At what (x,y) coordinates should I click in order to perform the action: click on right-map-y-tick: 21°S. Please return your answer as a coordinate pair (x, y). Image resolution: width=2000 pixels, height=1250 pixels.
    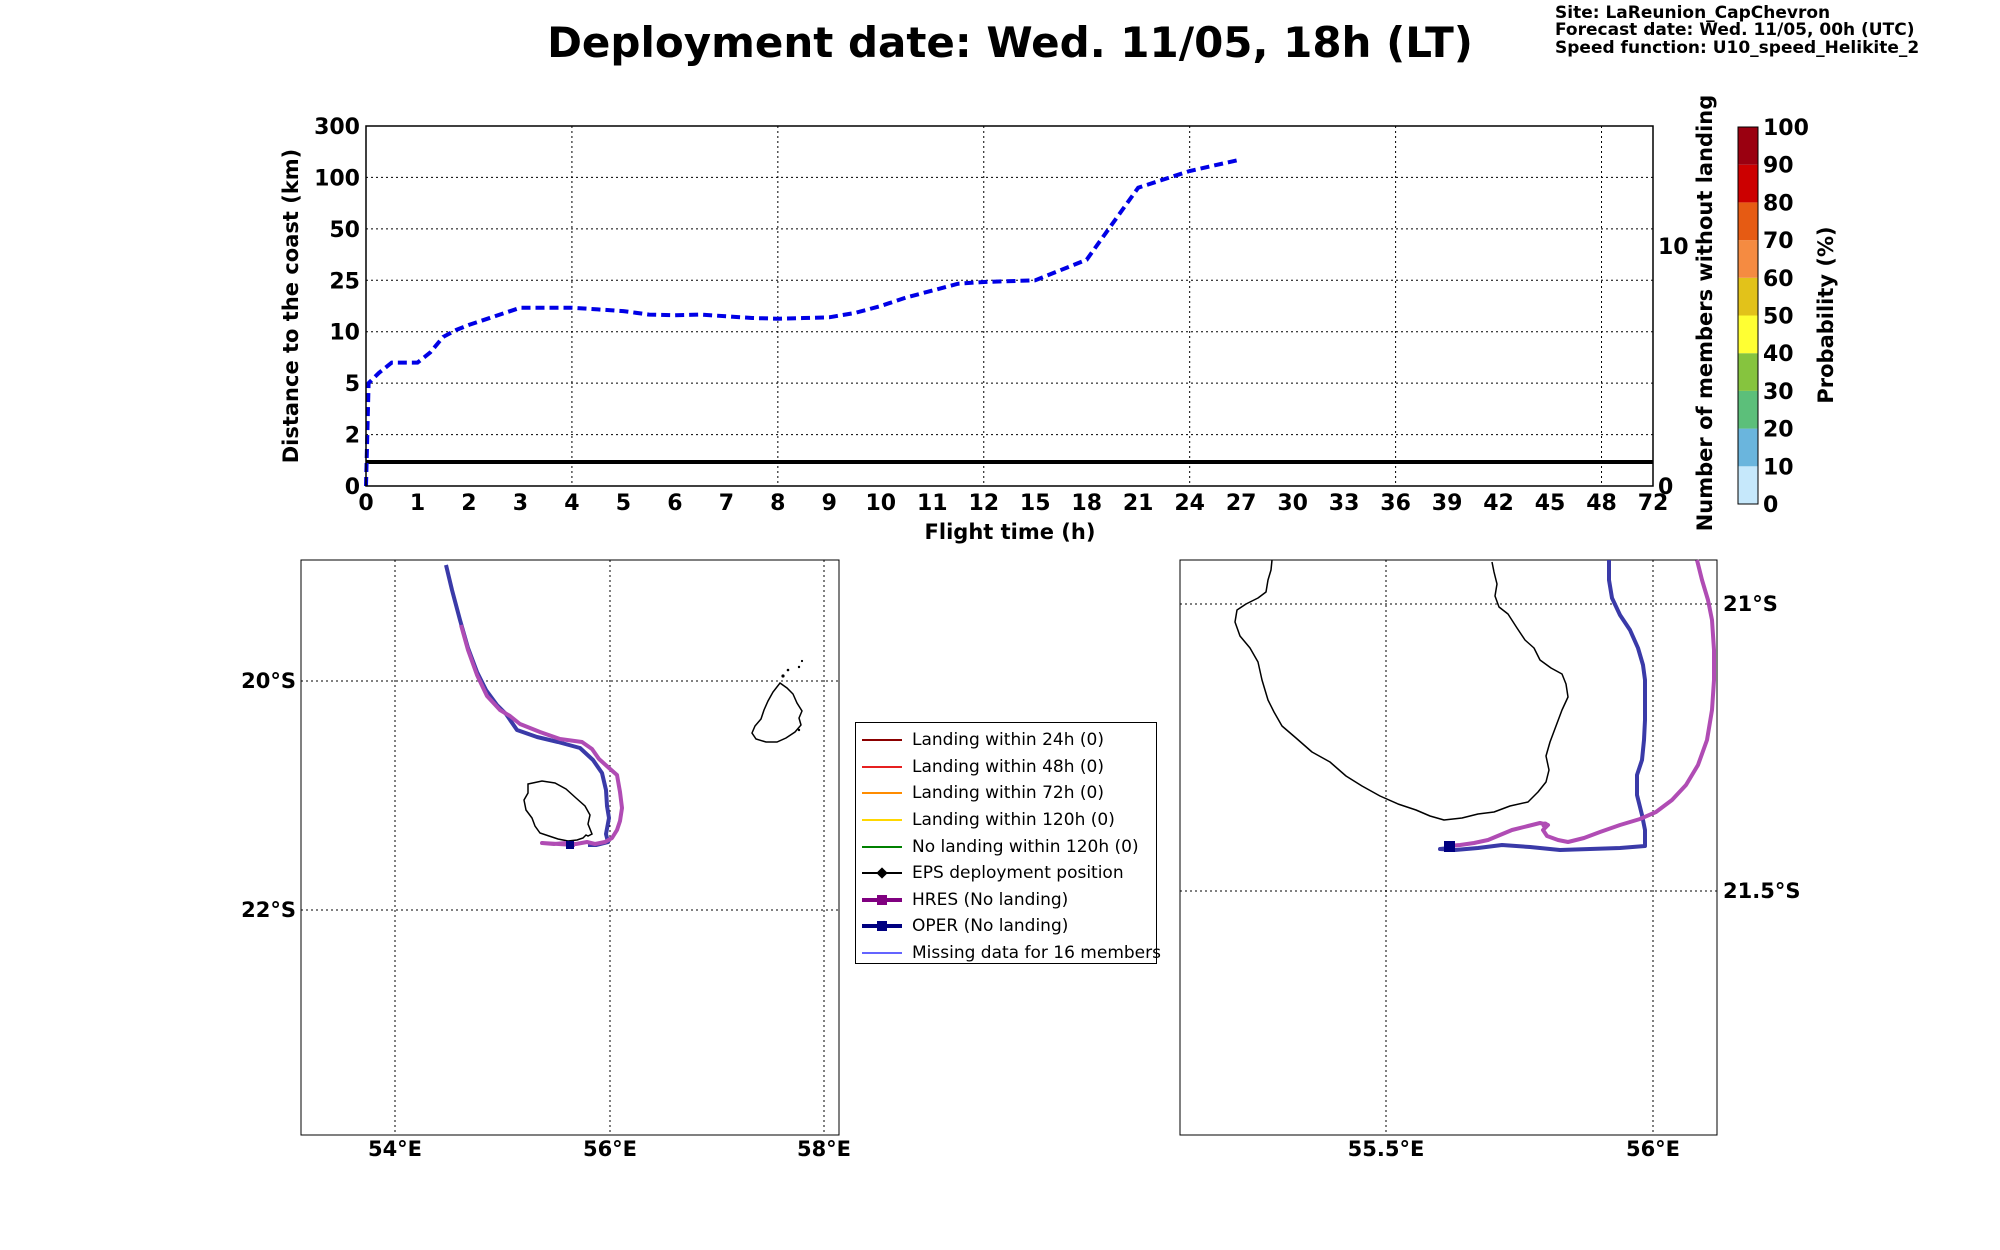
    Looking at the image, I should click on (1750, 604).